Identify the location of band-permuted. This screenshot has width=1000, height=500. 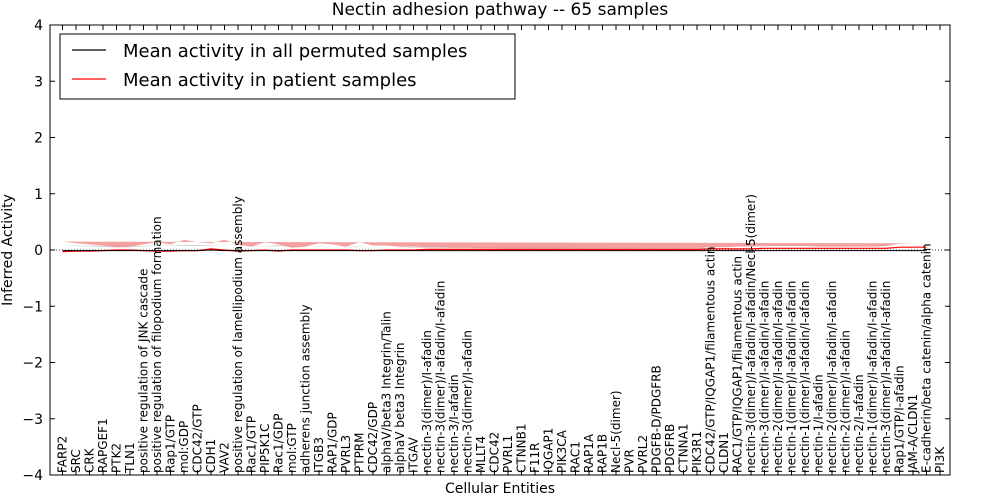
(494, 246).